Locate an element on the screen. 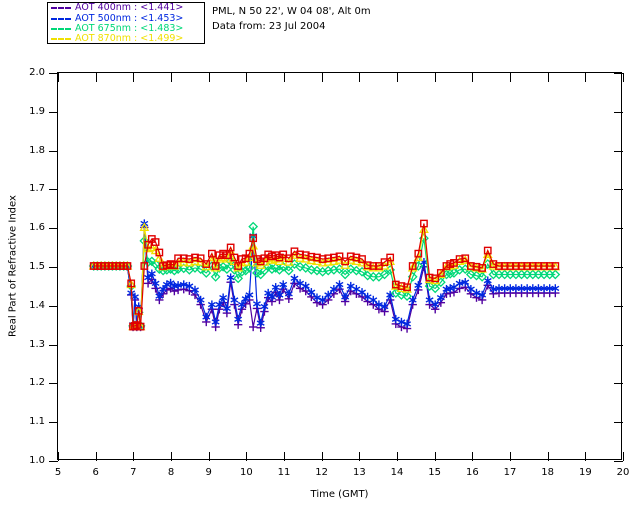 Image resolution: width=640 pixels, height=512 pixels. y-axis-tick-label: 1.0 is located at coordinates (37, 460).